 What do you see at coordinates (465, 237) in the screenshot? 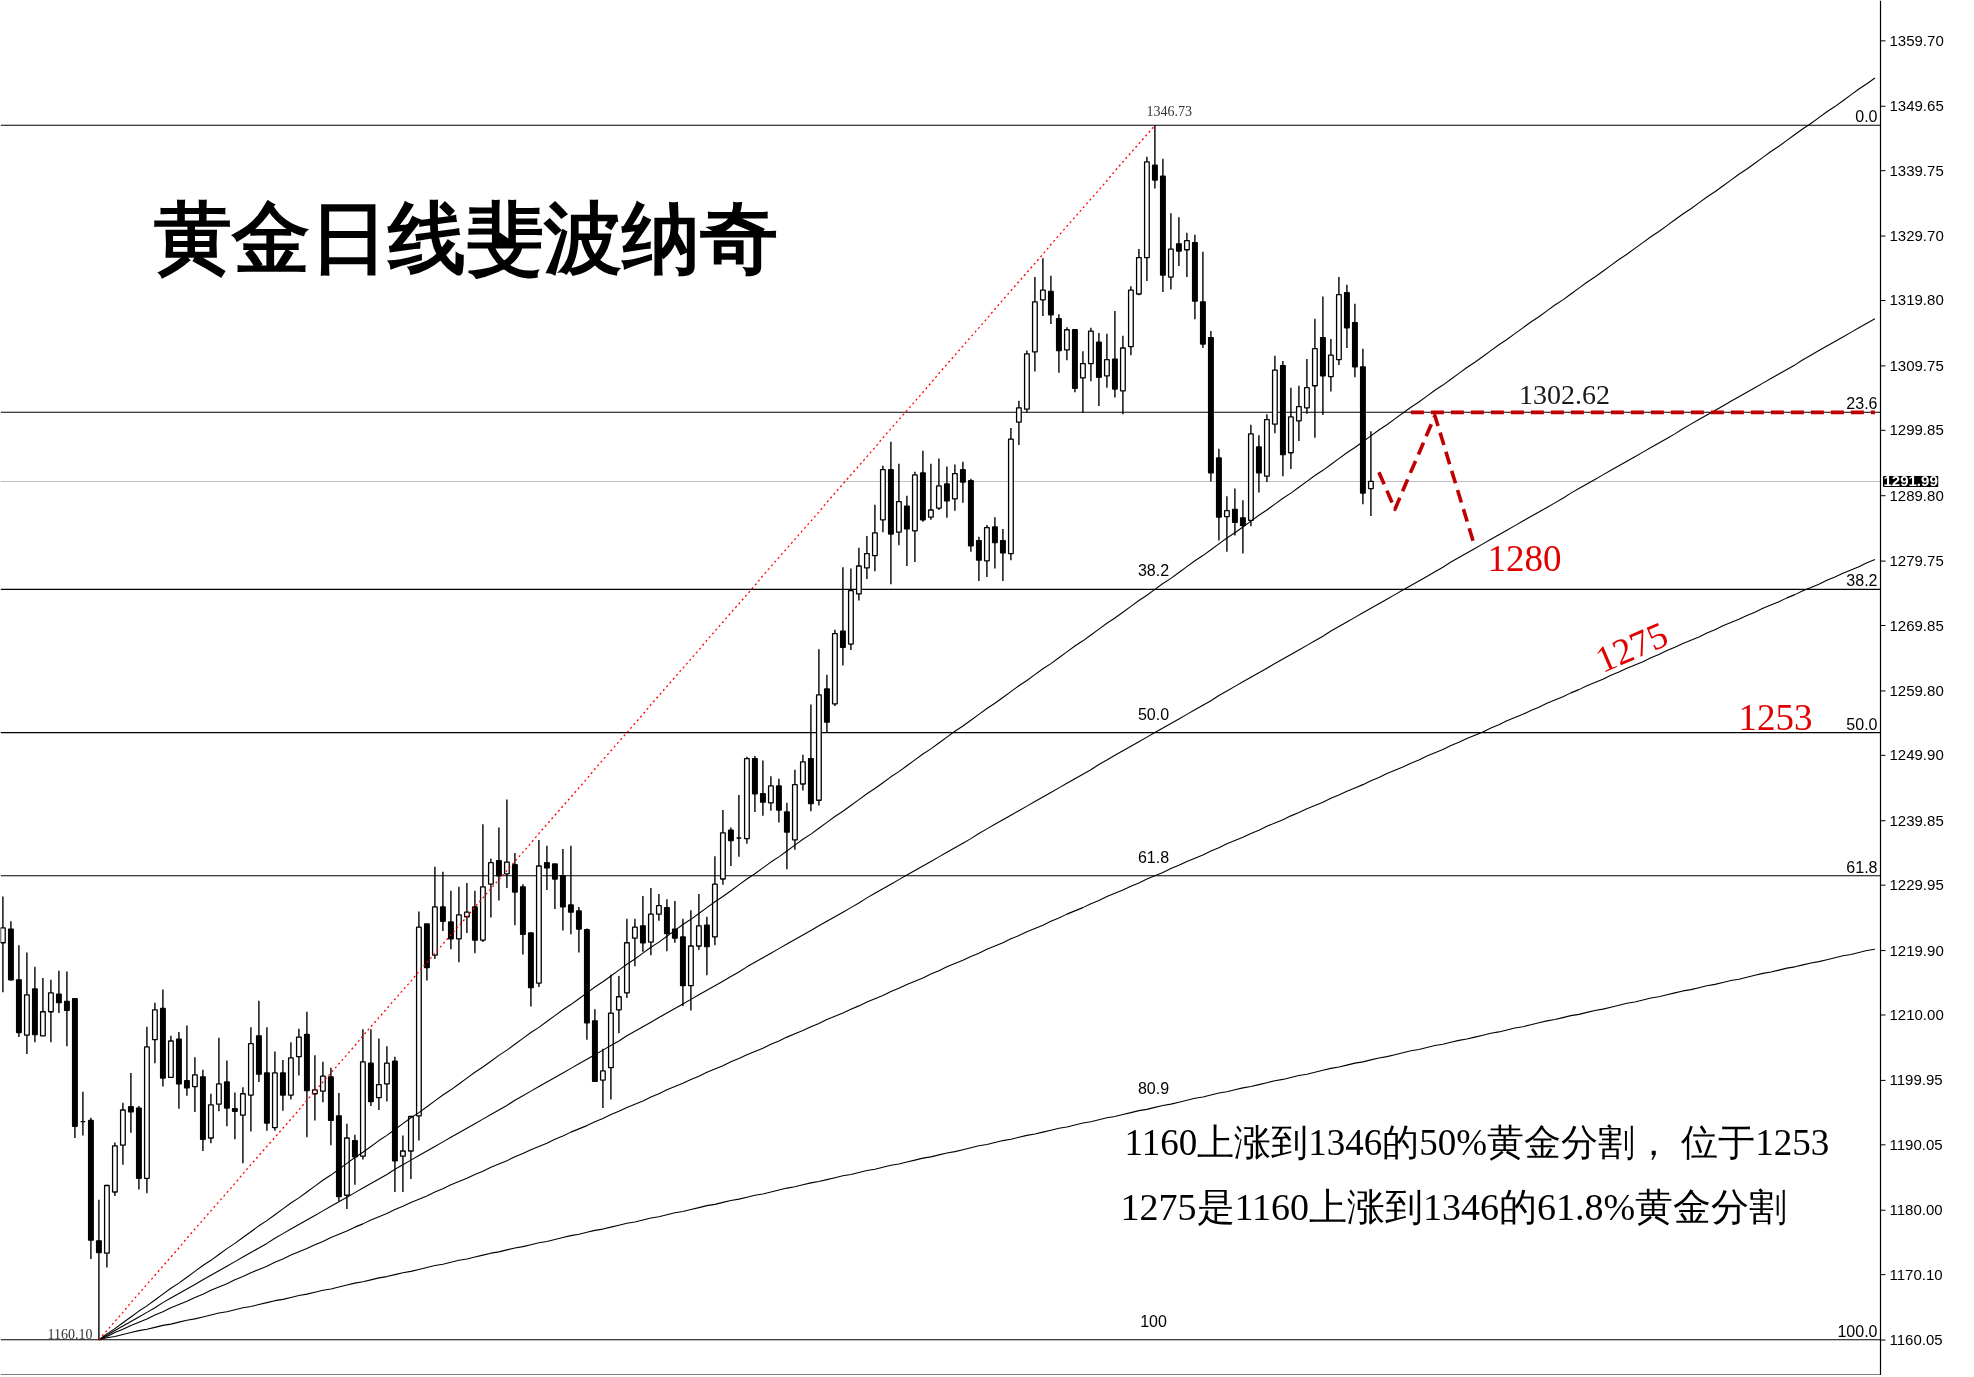
I see `text: 黄金日线斐波纳奇` at bounding box center [465, 237].